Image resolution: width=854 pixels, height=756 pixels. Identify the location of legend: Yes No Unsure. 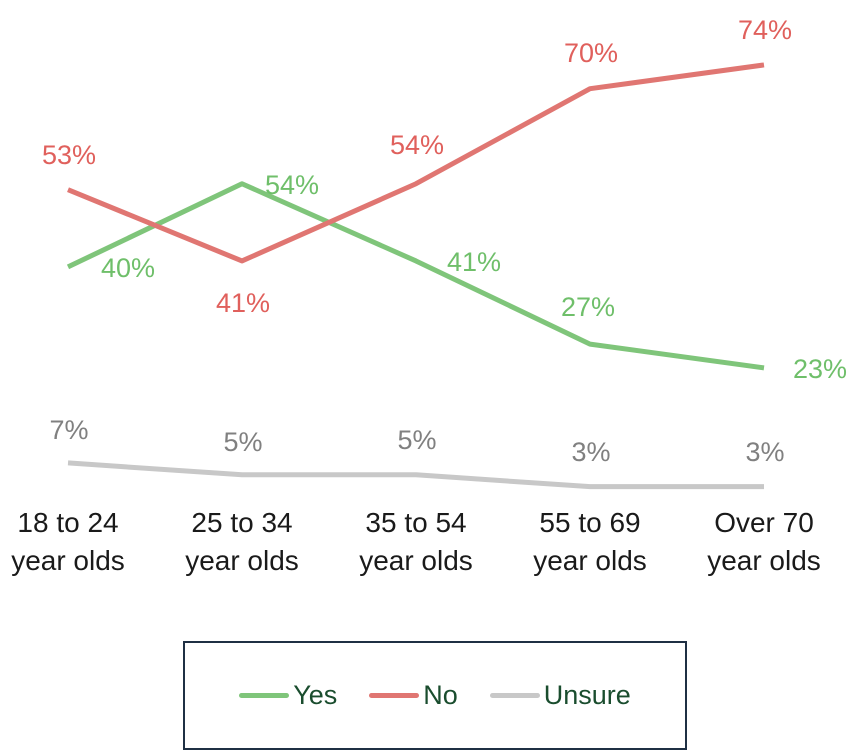
(435, 695).